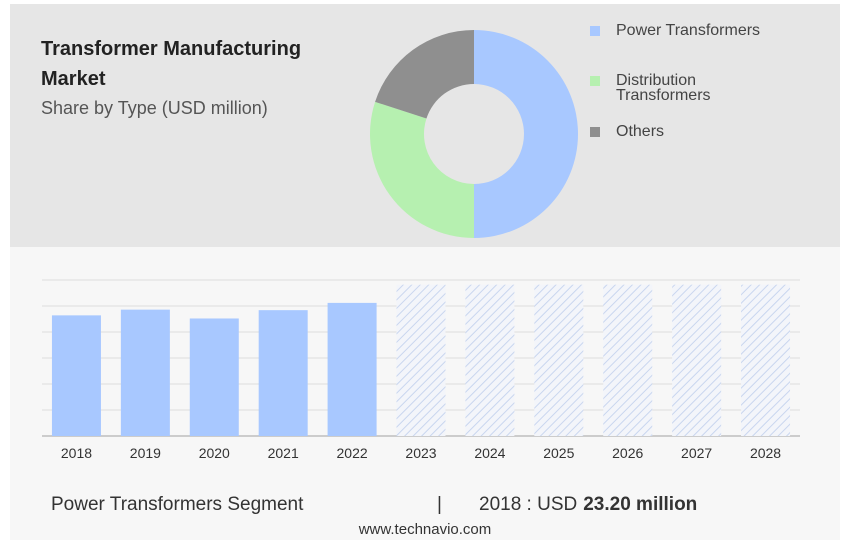 The width and height of the screenshot is (850, 544). What do you see at coordinates (214, 453) in the screenshot?
I see `x-tick-label: 2020` at bounding box center [214, 453].